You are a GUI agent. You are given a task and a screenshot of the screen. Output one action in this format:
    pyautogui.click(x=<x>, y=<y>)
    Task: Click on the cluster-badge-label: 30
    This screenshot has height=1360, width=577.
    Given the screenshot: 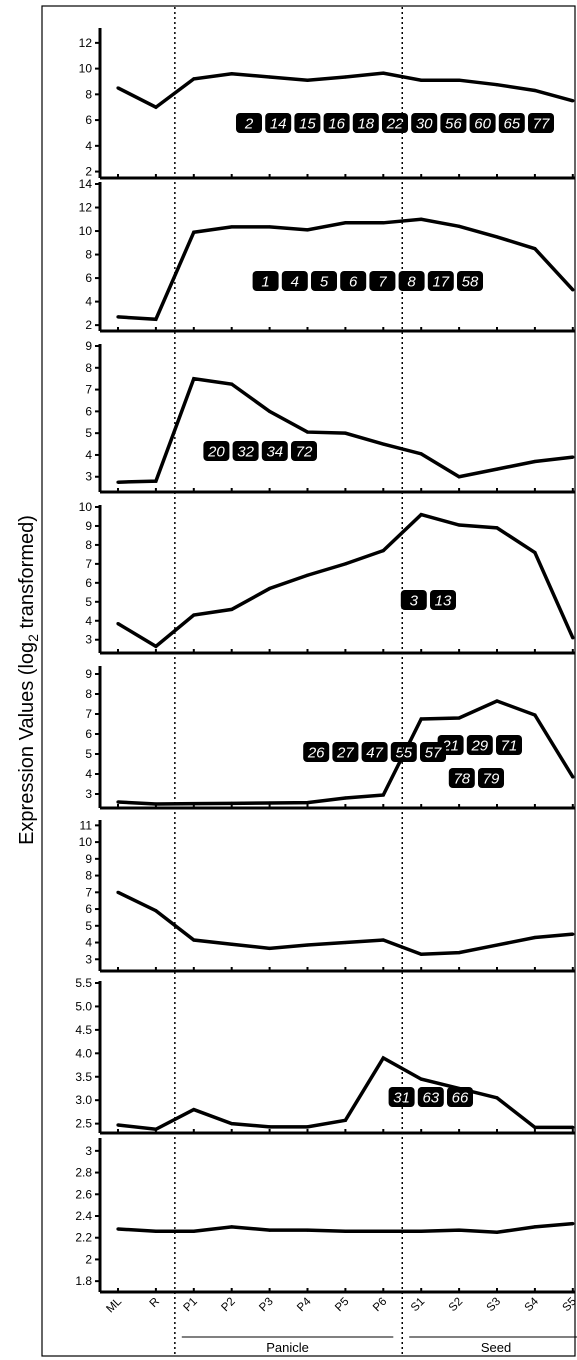 What is the action you would take?
    pyautogui.click(x=424, y=124)
    